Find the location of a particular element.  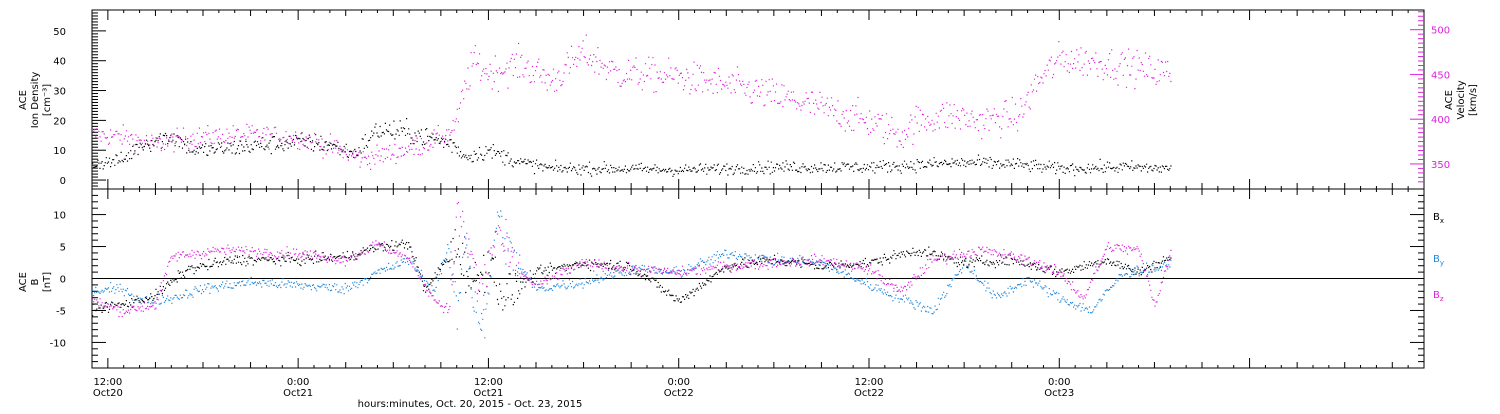

legend-bx: Bx is located at coordinates (1438, 218).